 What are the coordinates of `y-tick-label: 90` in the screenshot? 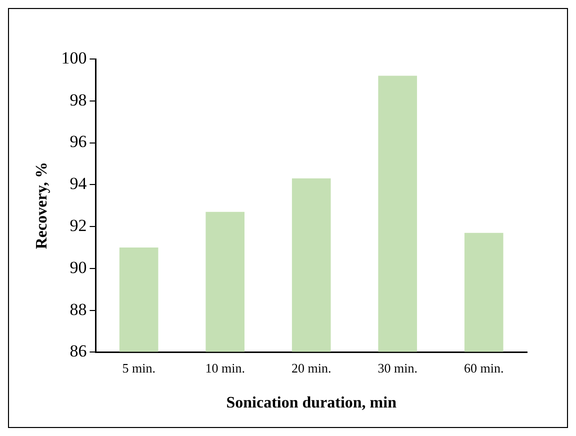 It's located at (78, 267).